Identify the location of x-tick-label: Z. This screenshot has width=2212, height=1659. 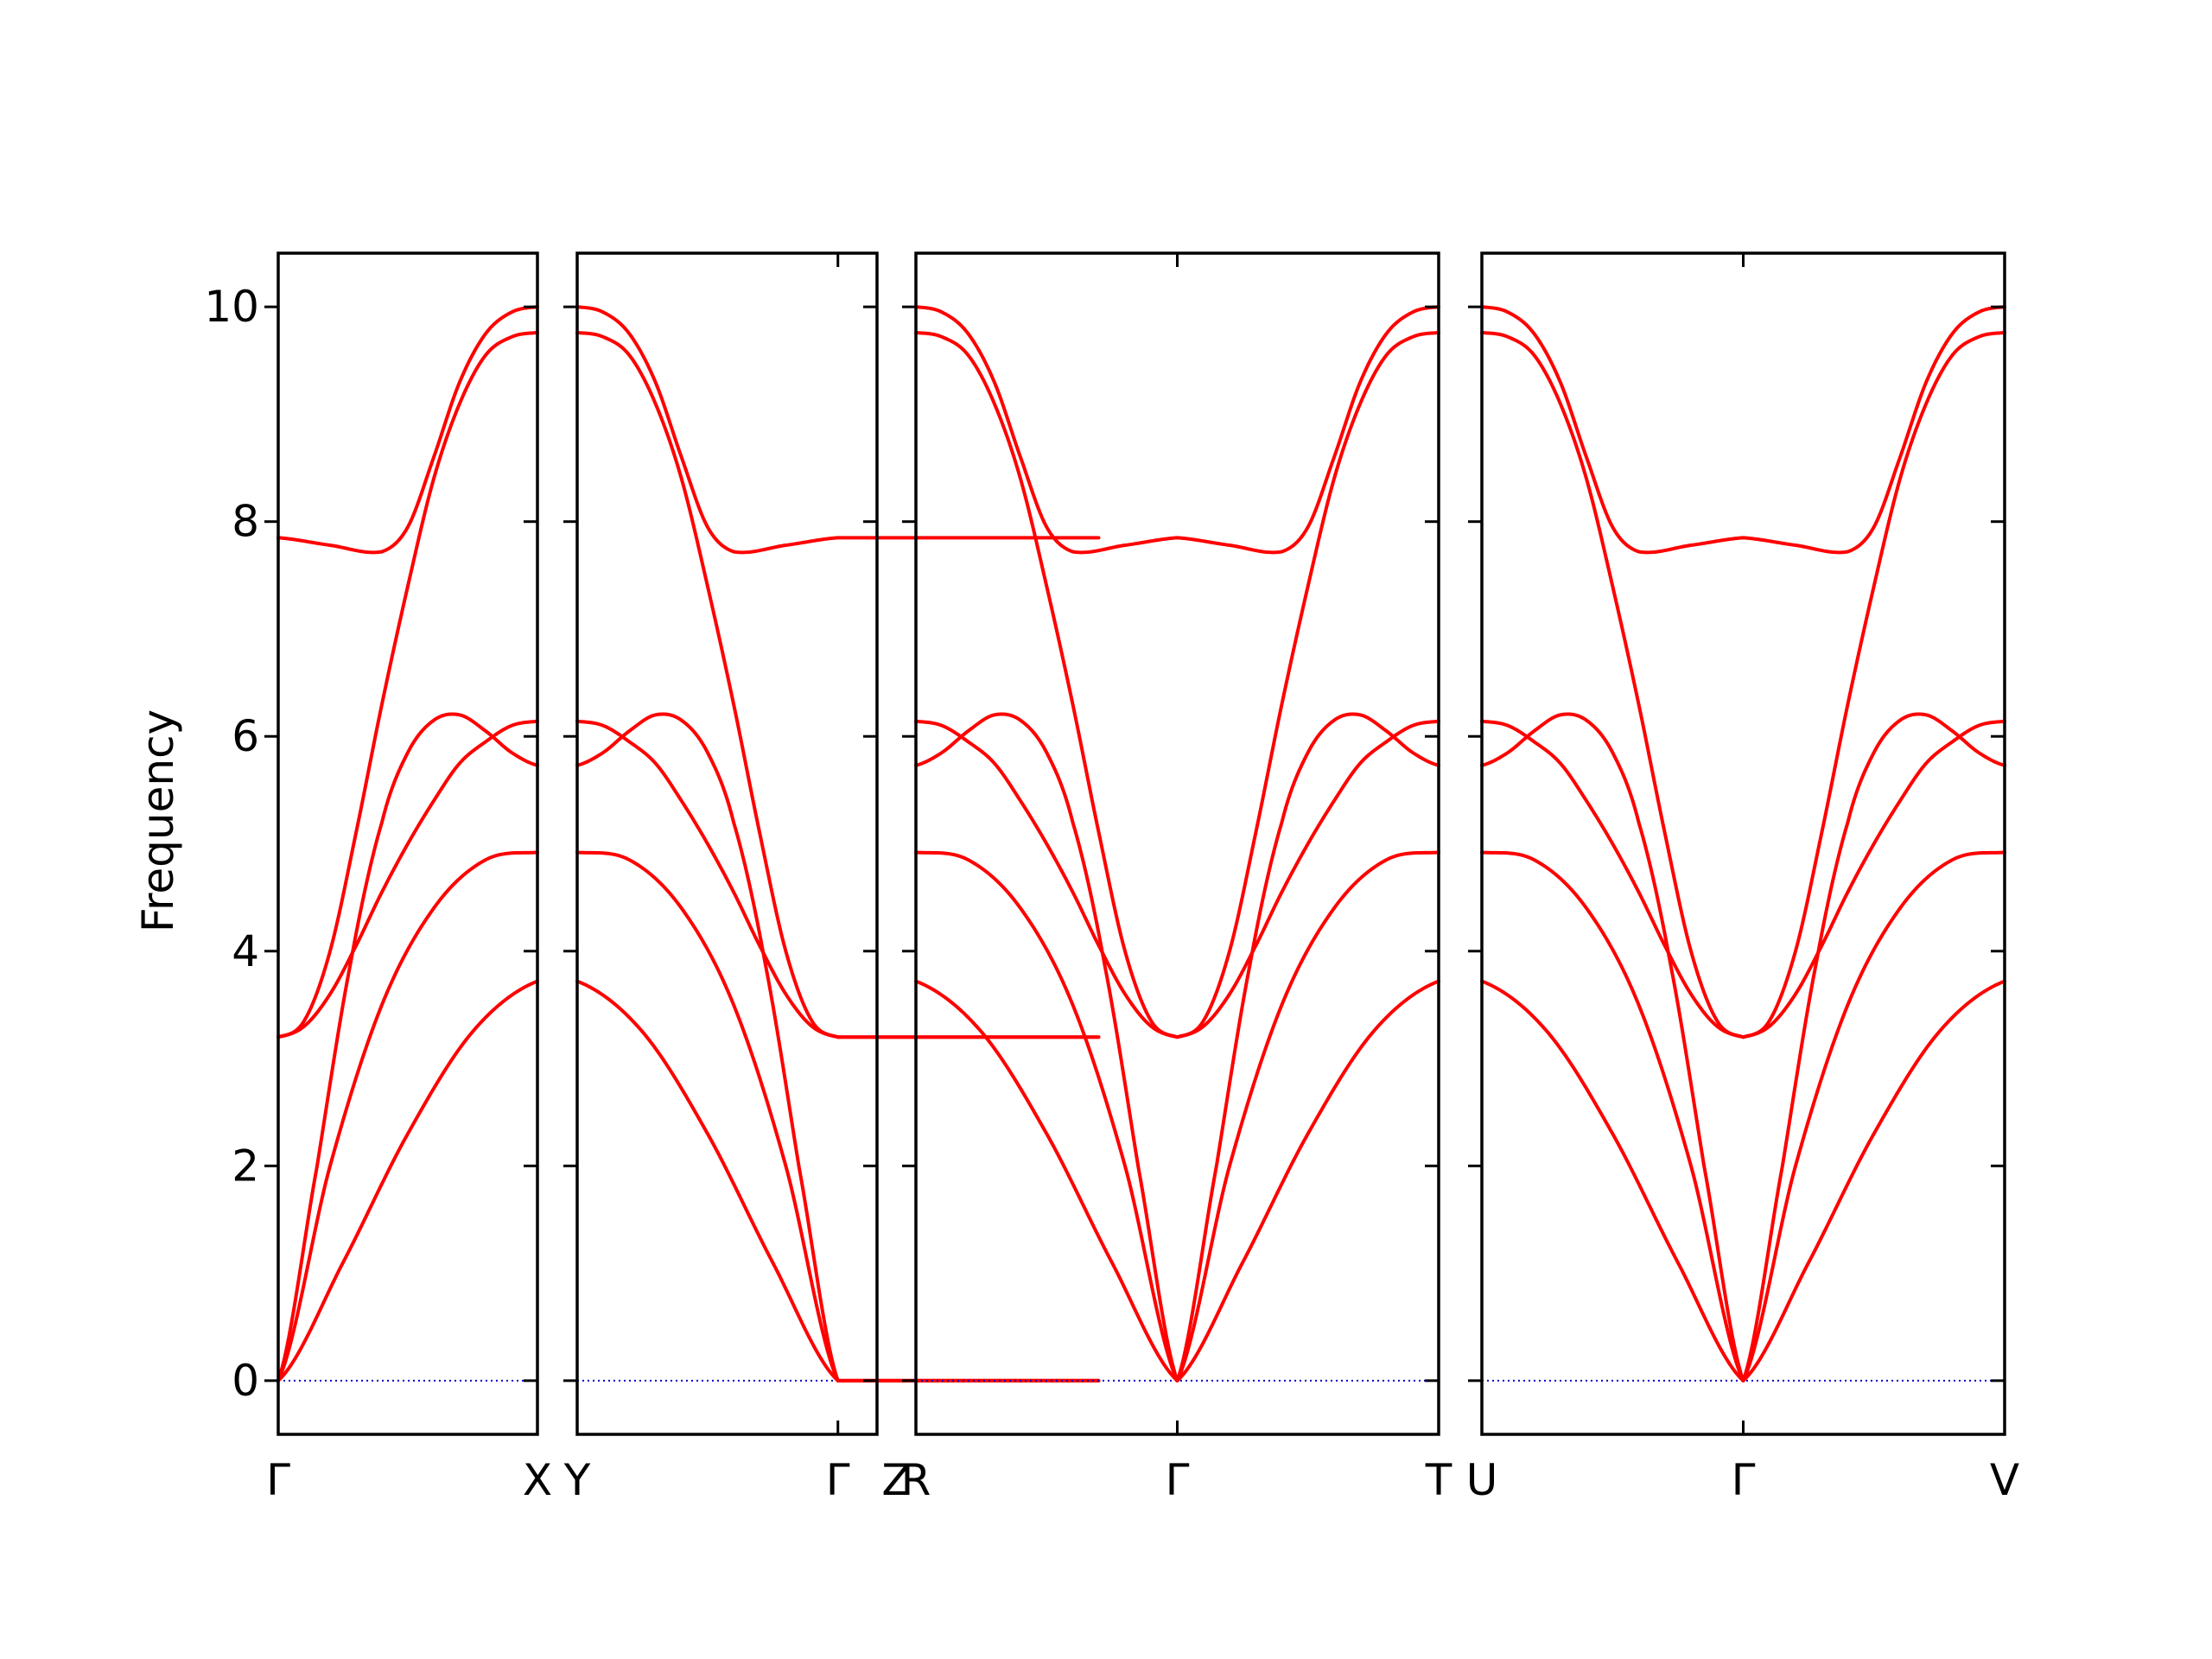
(896, 1480).